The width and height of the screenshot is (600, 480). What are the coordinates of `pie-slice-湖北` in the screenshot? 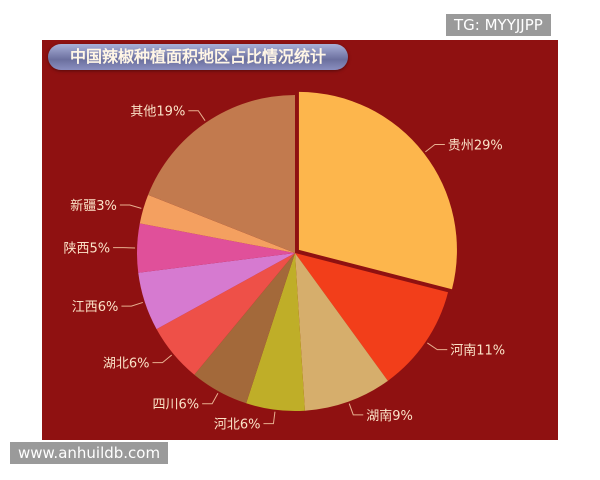 It's located at (225, 314).